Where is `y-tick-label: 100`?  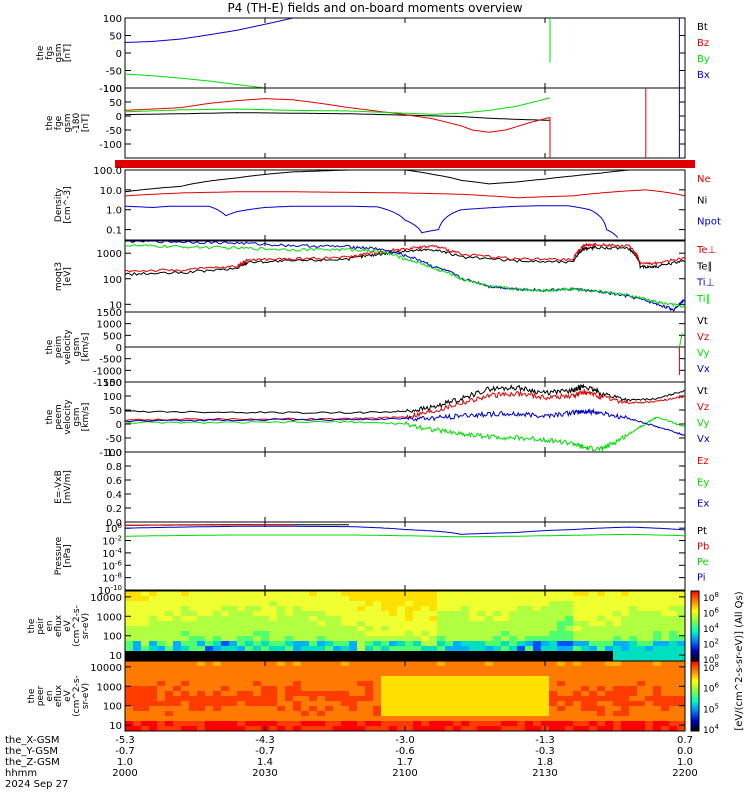
y-tick-label: 100 is located at coordinates (112, 707).